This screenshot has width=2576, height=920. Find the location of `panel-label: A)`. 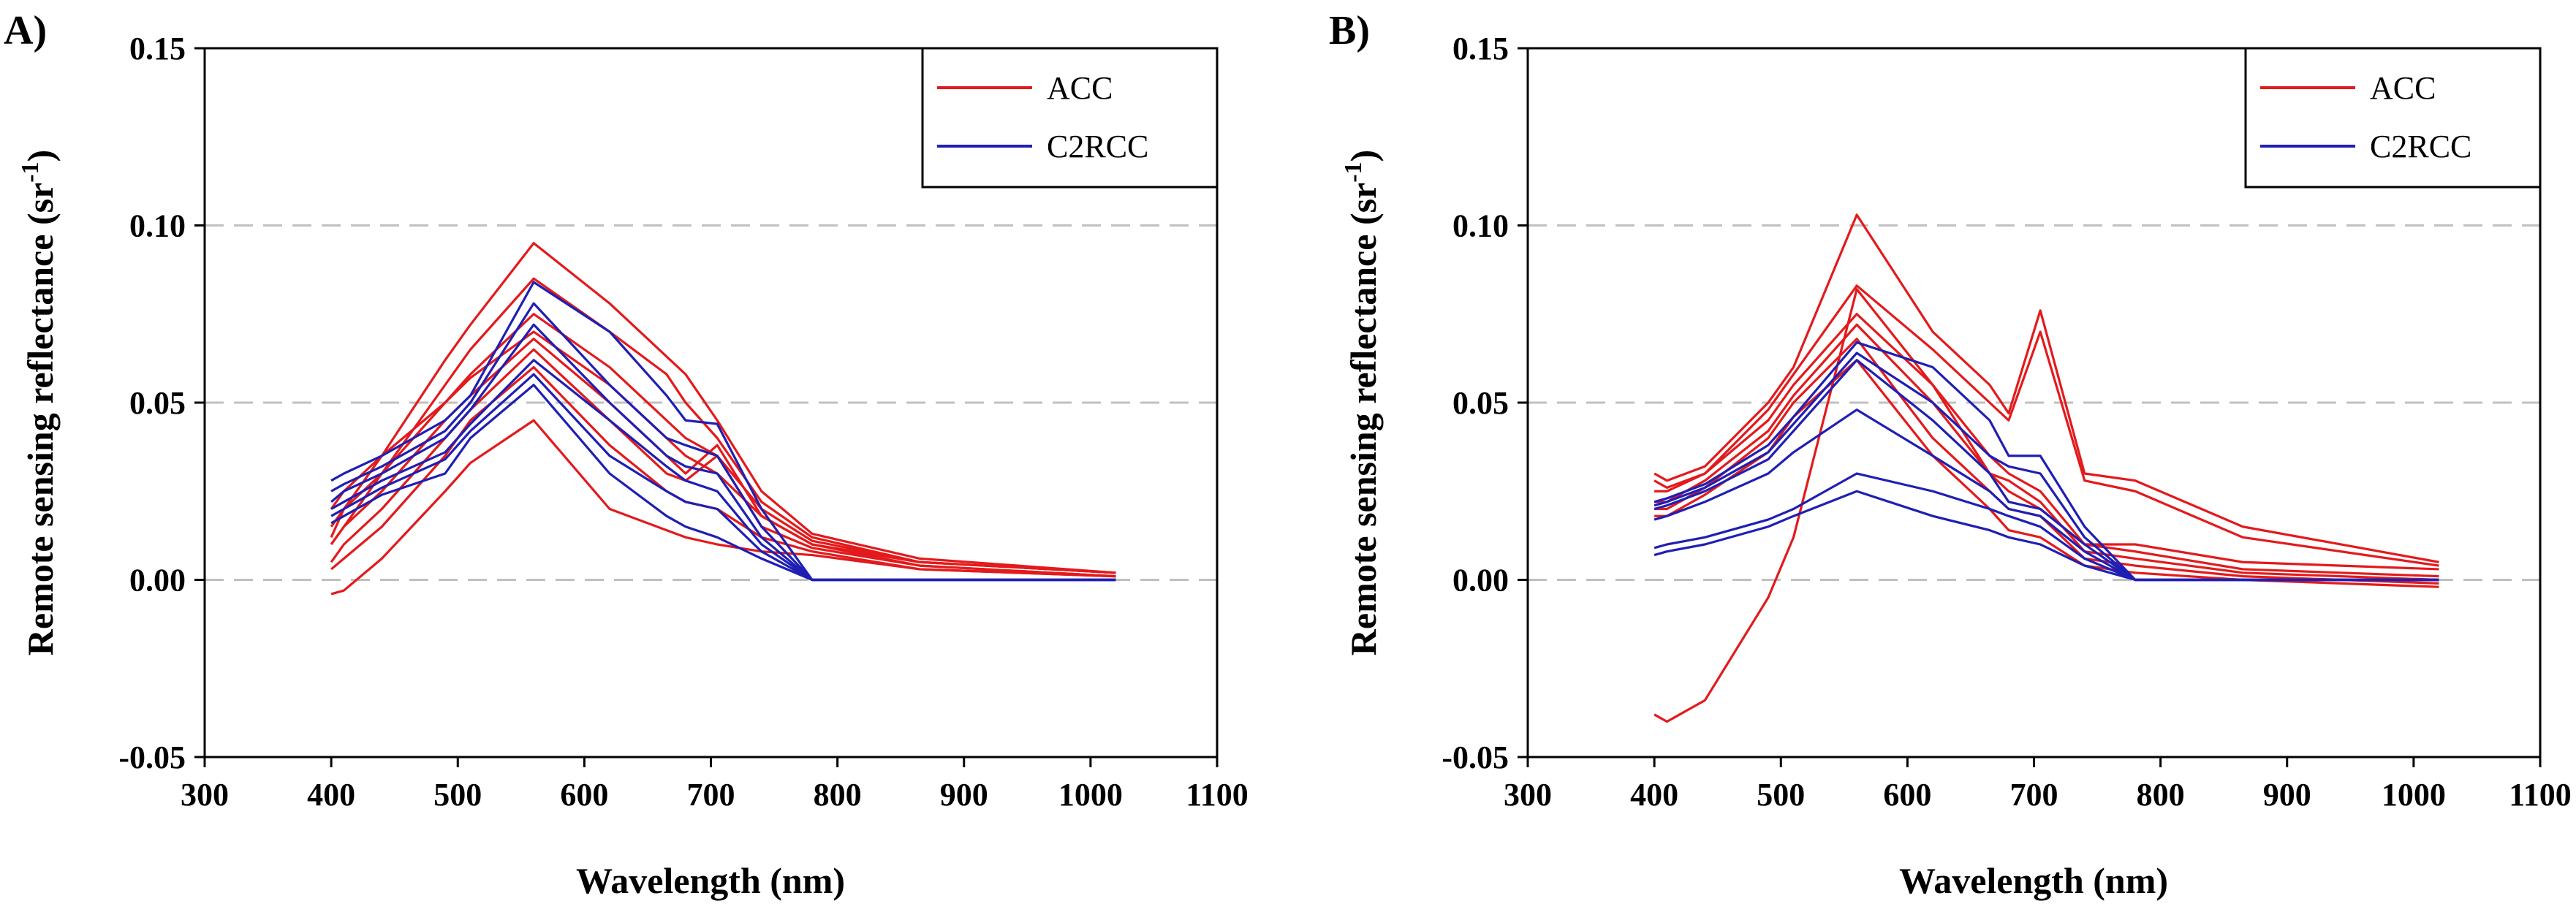

panel-label: A) is located at coordinates (25, 30).